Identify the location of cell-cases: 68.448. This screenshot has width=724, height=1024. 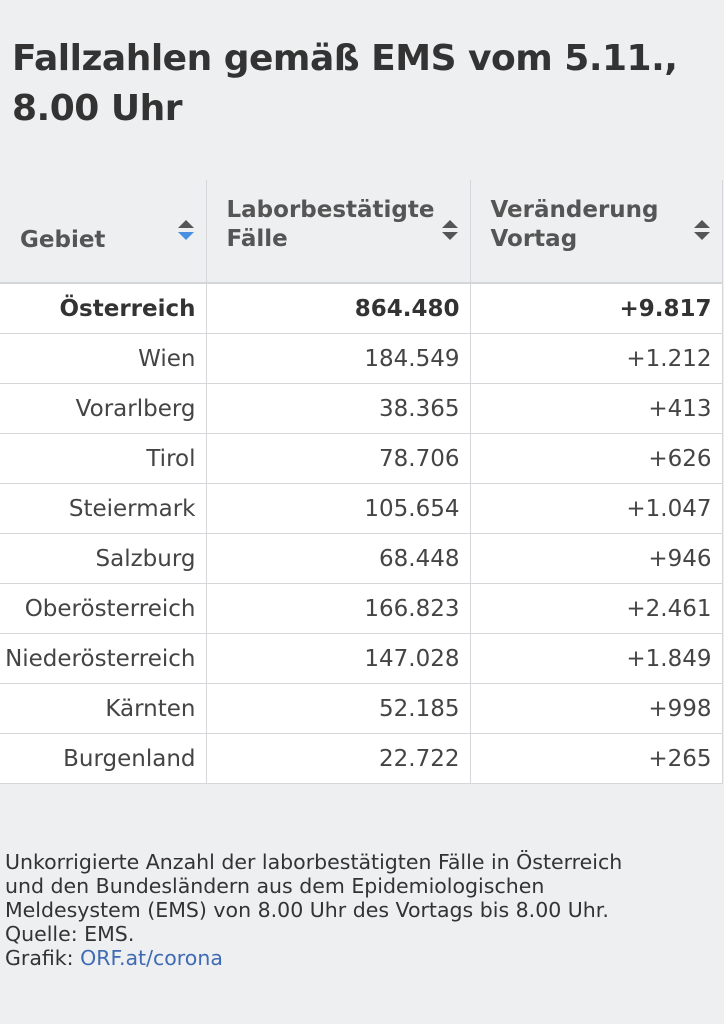
(338, 558).